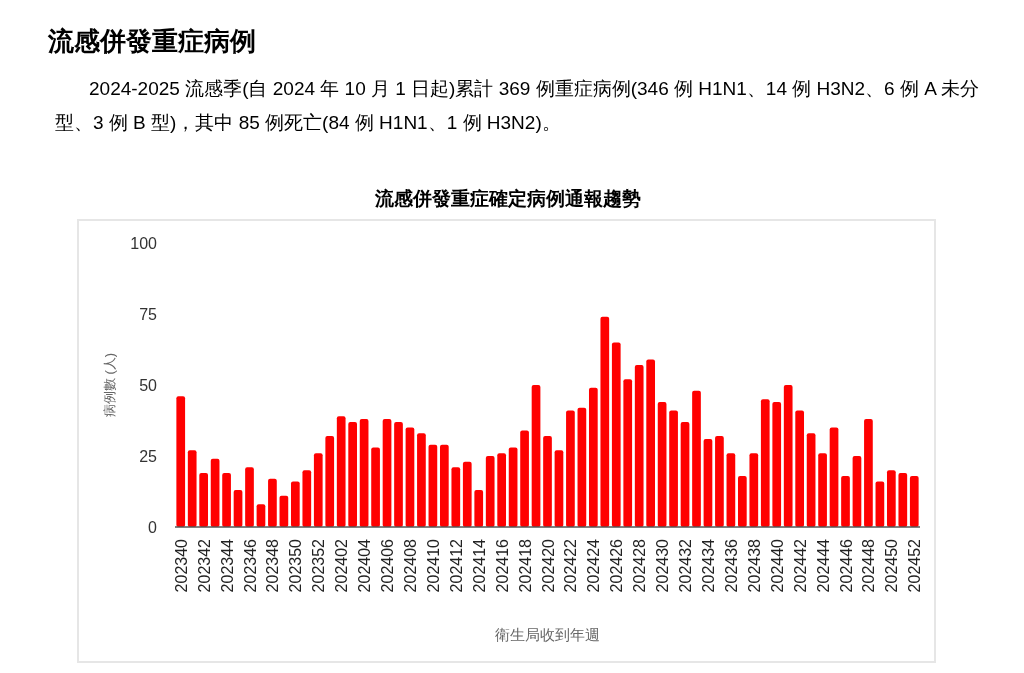 The image size is (1024, 673). What do you see at coordinates (594, 565) in the screenshot?
I see `x-tick-label: 202424` at bounding box center [594, 565].